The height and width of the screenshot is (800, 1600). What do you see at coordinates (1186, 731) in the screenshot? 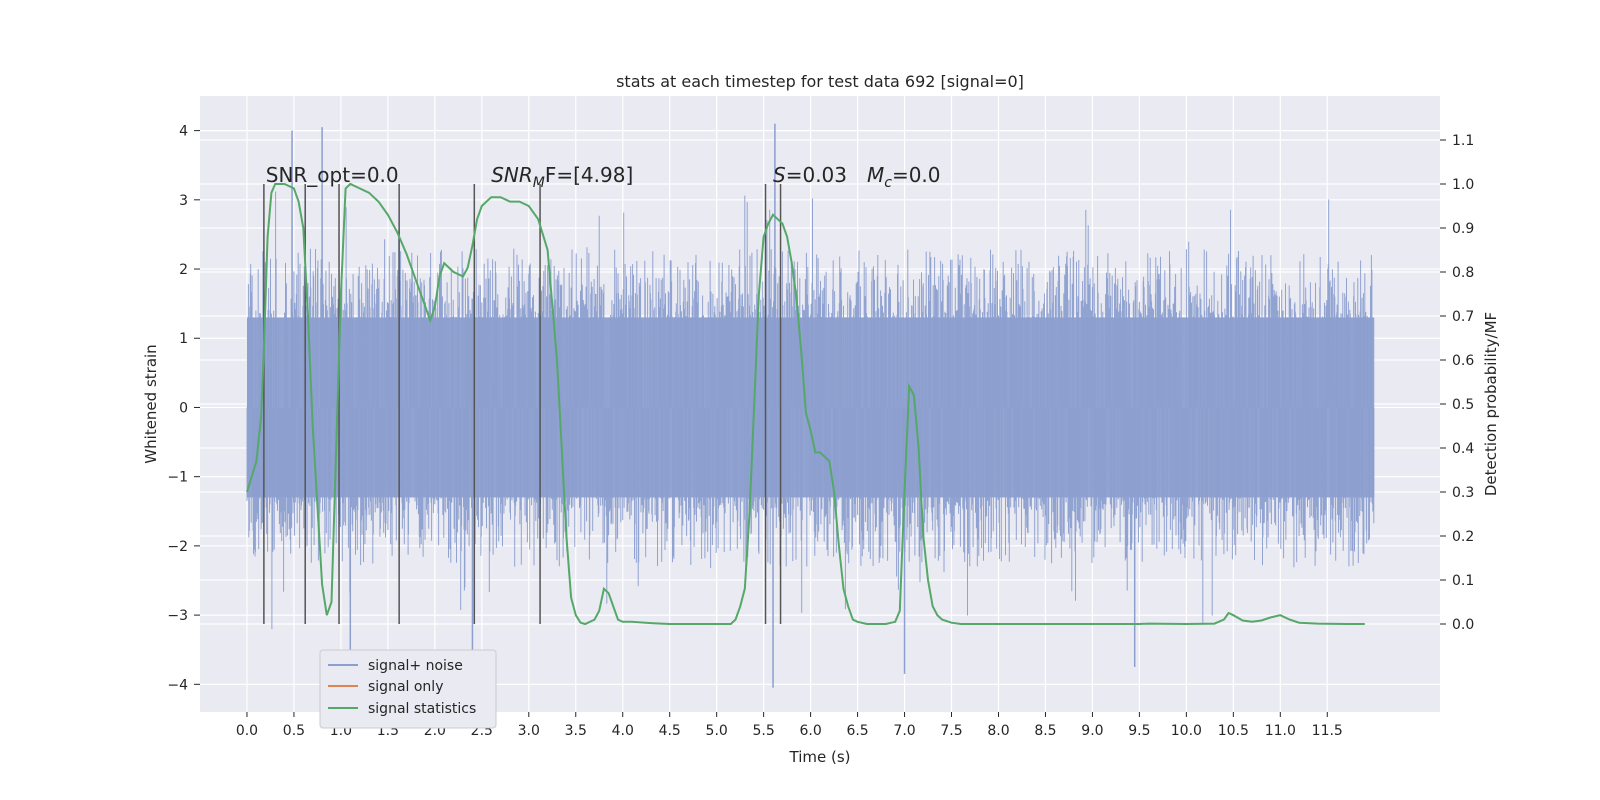
I see `x-tick-label: 10.0` at bounding box center [1186, 731].